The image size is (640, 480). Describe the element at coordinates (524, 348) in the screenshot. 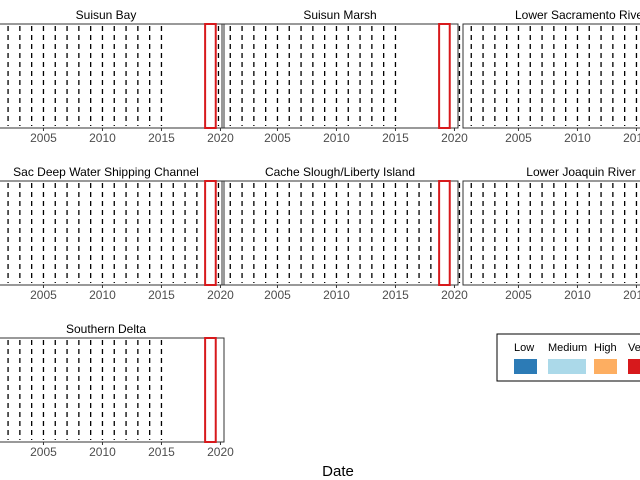

I see `legend-label: Low` at that location.